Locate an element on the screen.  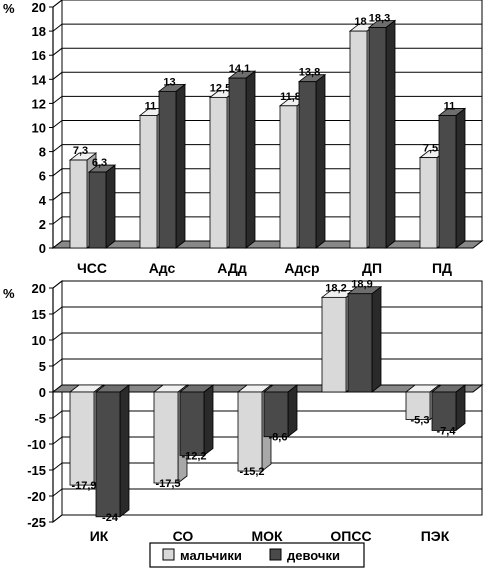
top-x-category-label: ДП is located at coordinates (372, 268).